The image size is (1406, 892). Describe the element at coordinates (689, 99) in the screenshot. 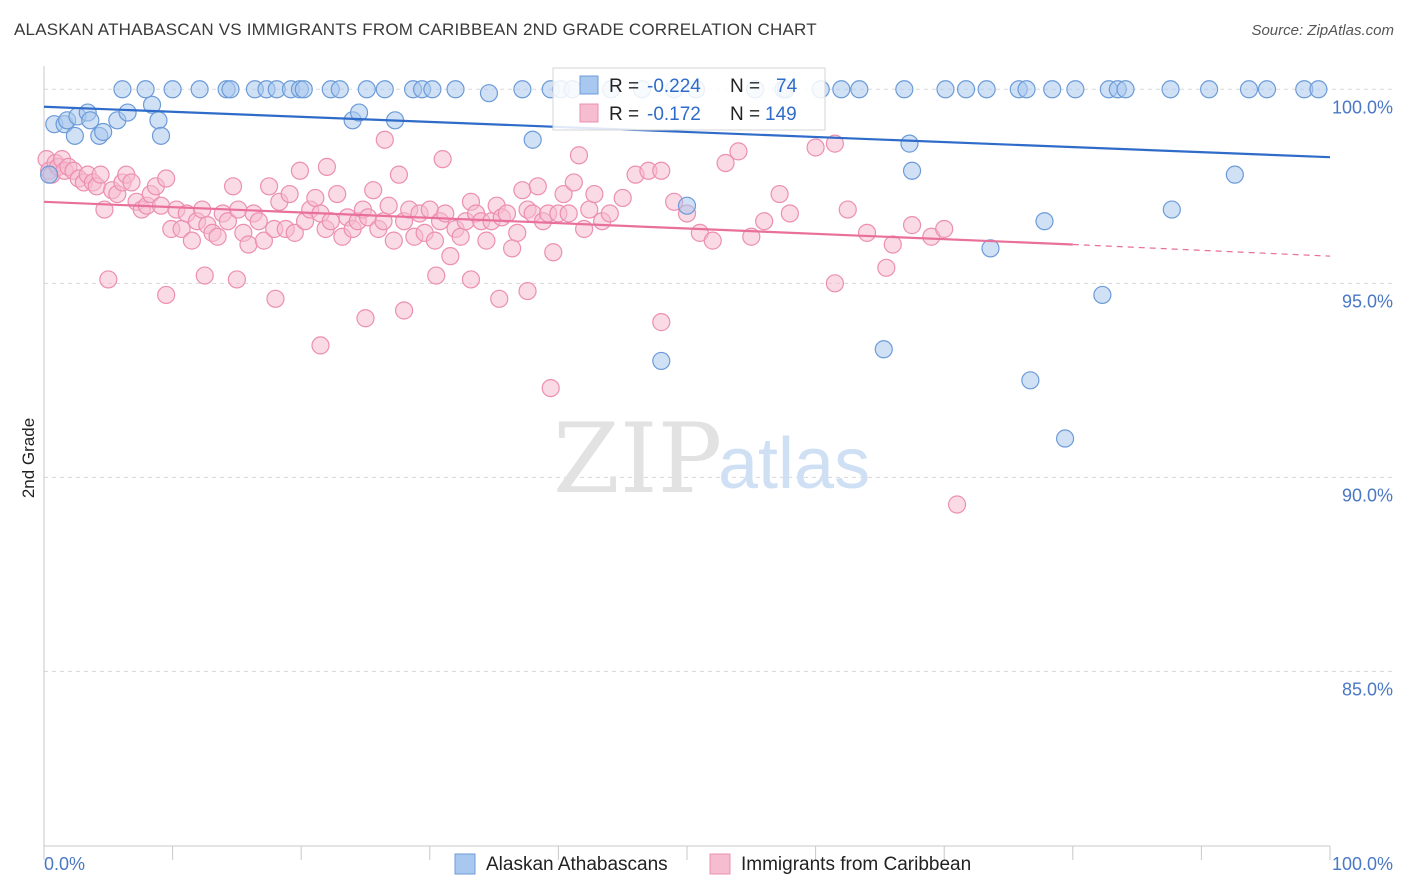

I see `stats-legend: R = -0.224 N = 74 R = -0.172 N = 149` at that location.